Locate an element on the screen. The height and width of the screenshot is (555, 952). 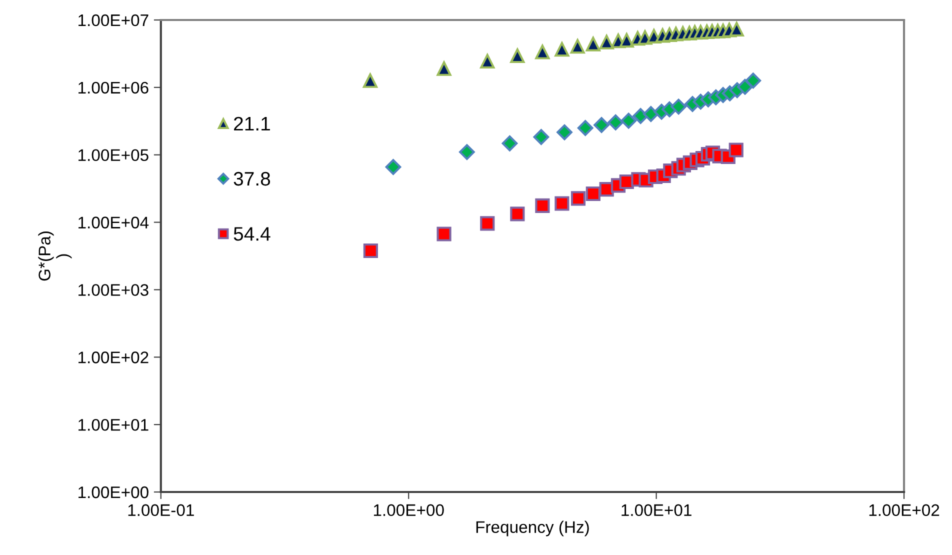
x-tick-label: 1.00E+00 is located at coordinates (409, 510).